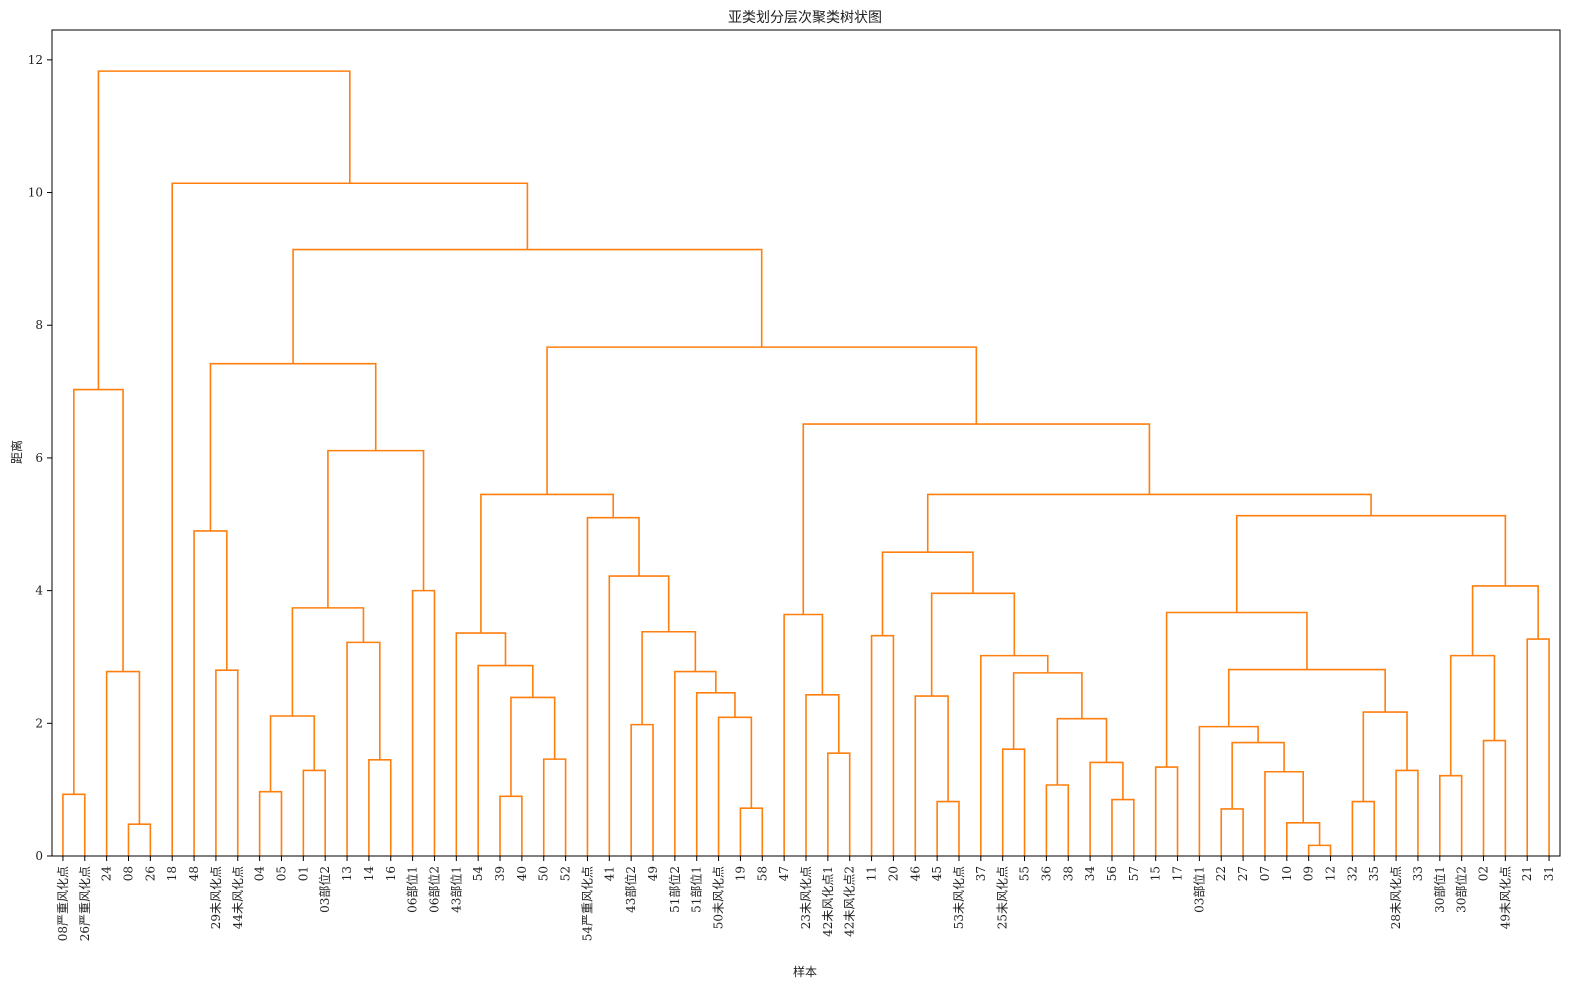 This screenshot has height=989, width=1589. What do you see at coordinates (981, 873) in the screenshot?
I see `x-tick-label: 37` at bounding box center [981, 873].